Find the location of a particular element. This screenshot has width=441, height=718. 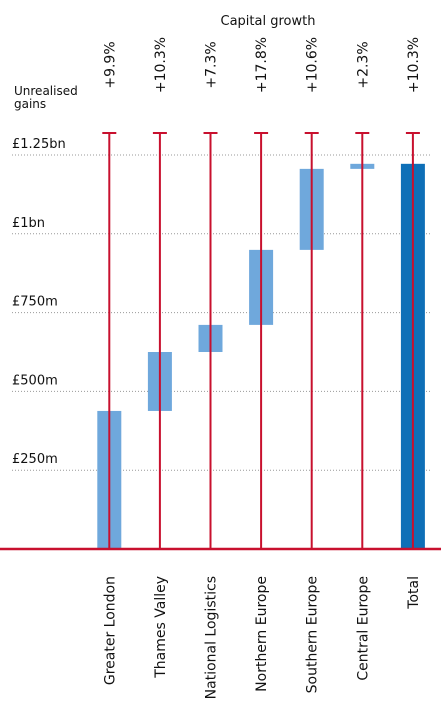

y-tick-label: £750m is located at coordinates (35, 302).